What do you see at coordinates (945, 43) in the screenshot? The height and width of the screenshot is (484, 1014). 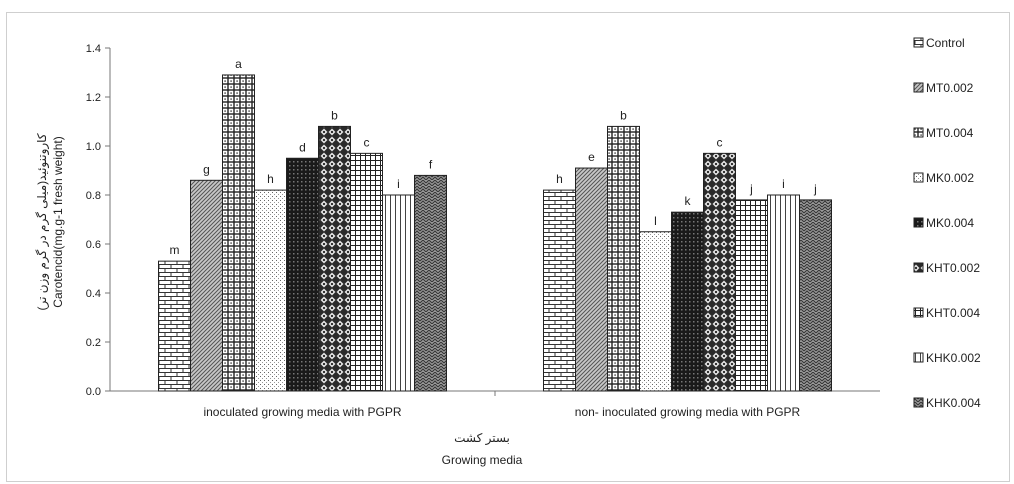 I see `legend-label: Control` at bounding box center [945, 43].